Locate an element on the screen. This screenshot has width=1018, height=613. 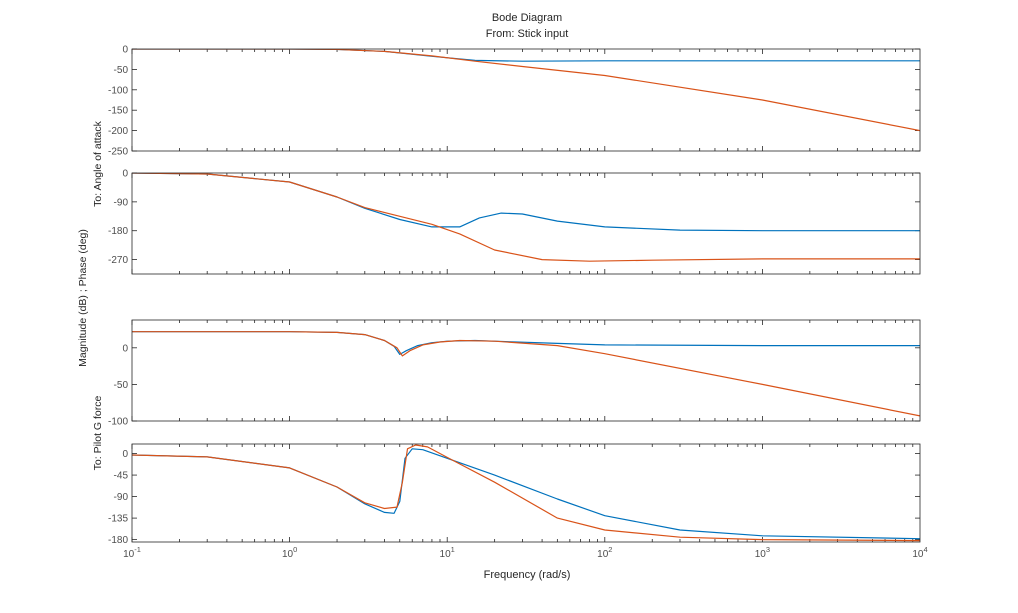
x-tick-label: 10³ is located at coordinates (762, 552).